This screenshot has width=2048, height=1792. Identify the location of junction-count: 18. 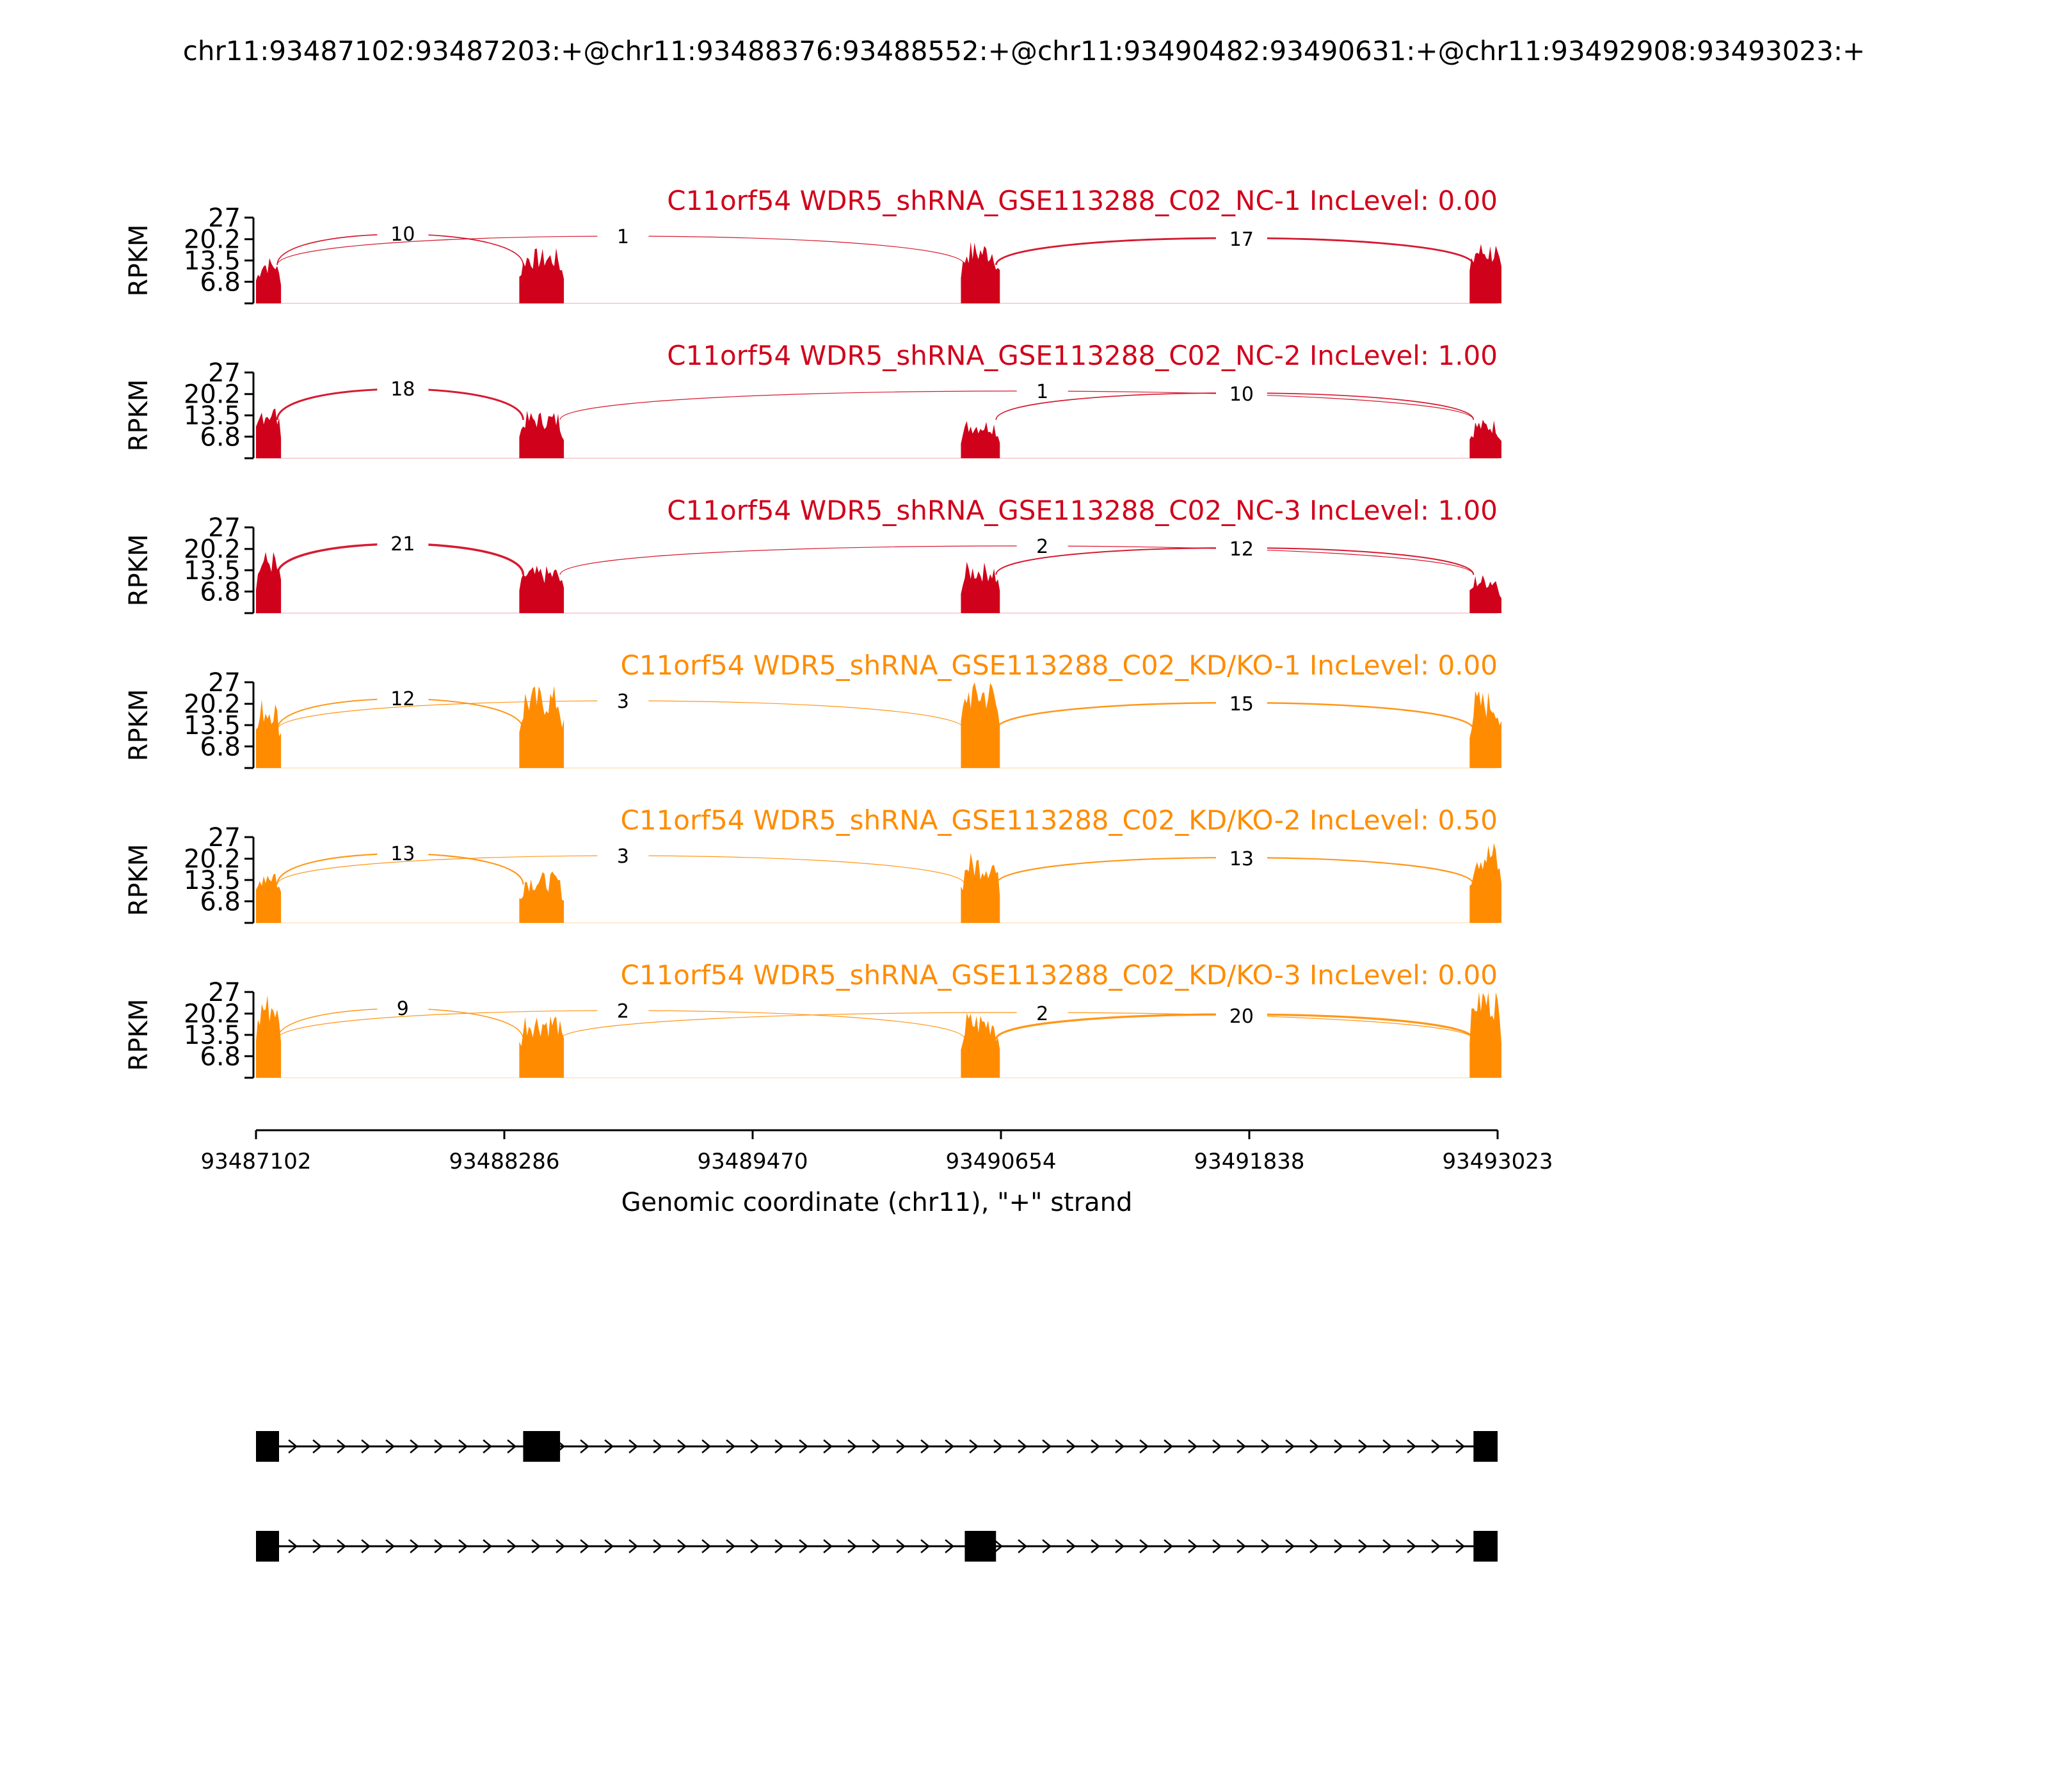
(402, 389).